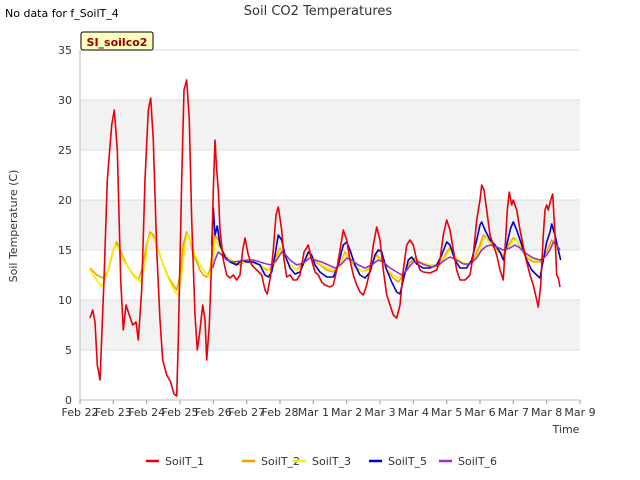 Image resolution: width=640 pixels, height=480 pixels. What do you see at coordinates (331, 461) in the screenshot?
I see `legend-label: SoilT_3` at bounding box center [331, 461].